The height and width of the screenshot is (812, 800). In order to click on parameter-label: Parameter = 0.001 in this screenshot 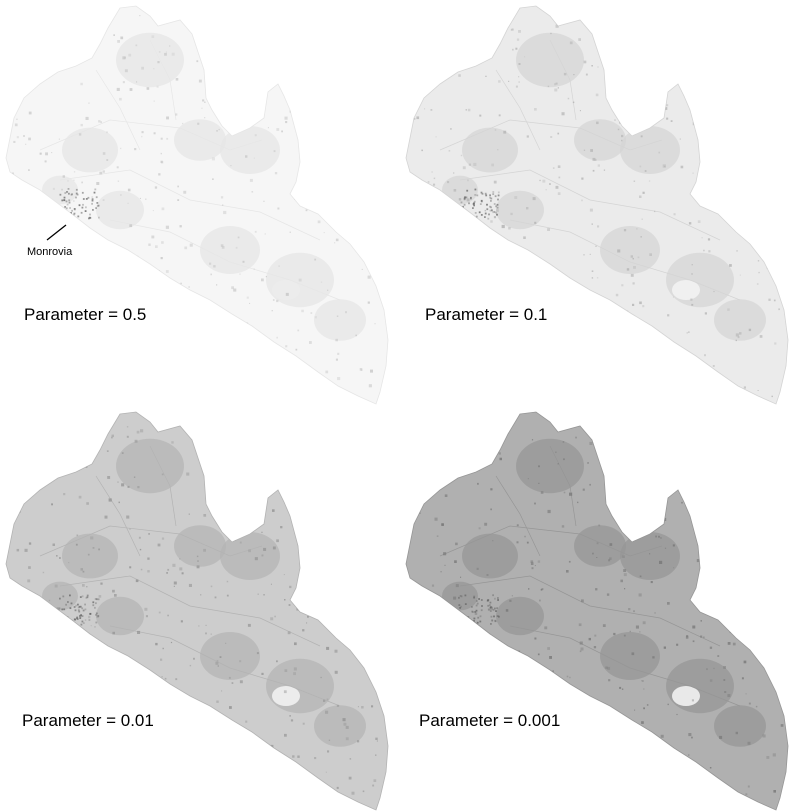, I will do `click(490, 720)`.